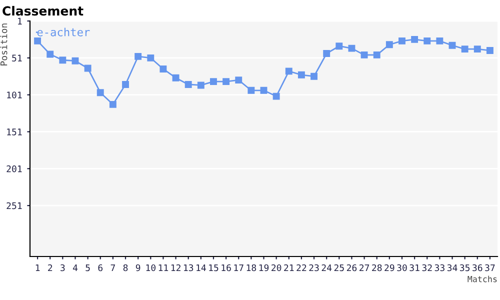 Image resolution: width=500 pixels, height=300 pixels. Describe the element at coordinates (43, 11) in the screenshot. I see `chart-title: Classement` at that location.